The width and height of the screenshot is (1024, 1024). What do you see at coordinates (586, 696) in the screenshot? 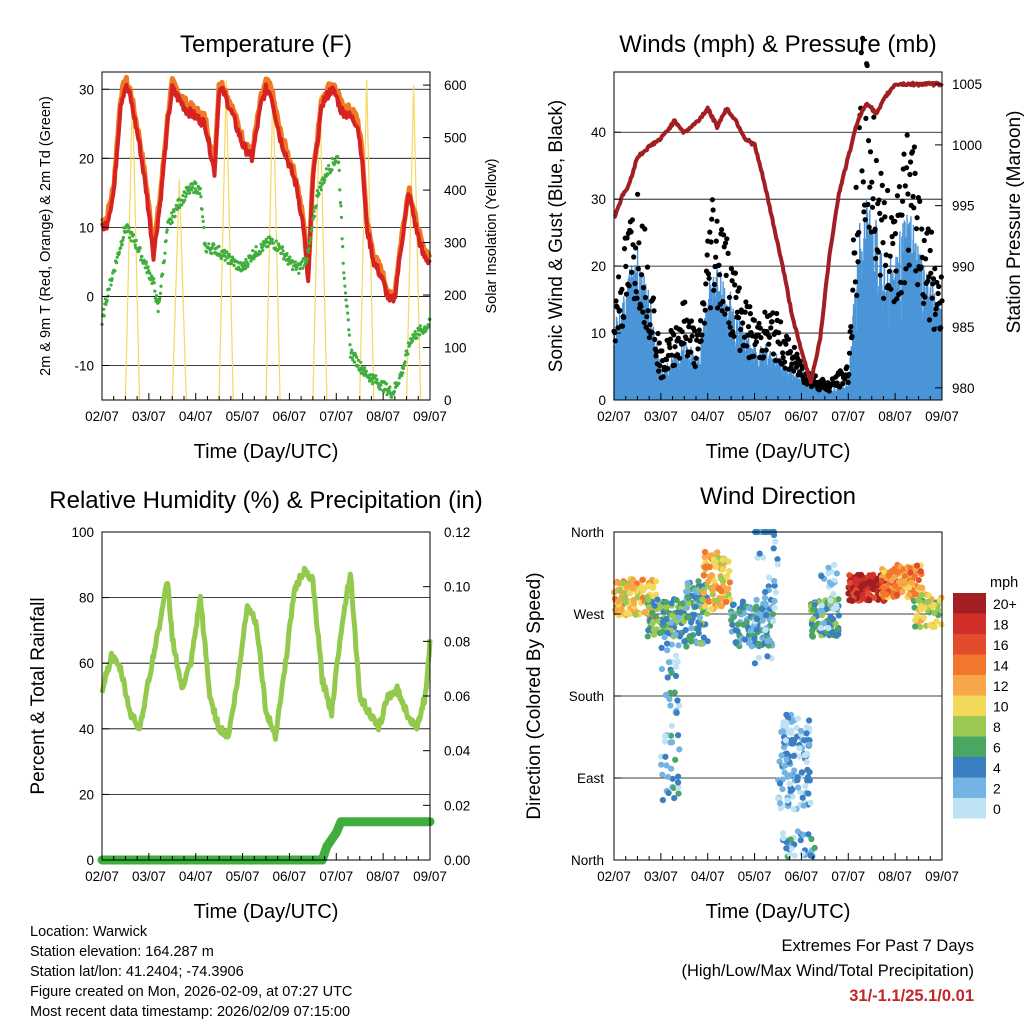
I see `y-tick-label: South` at bounding box center [586, 696].